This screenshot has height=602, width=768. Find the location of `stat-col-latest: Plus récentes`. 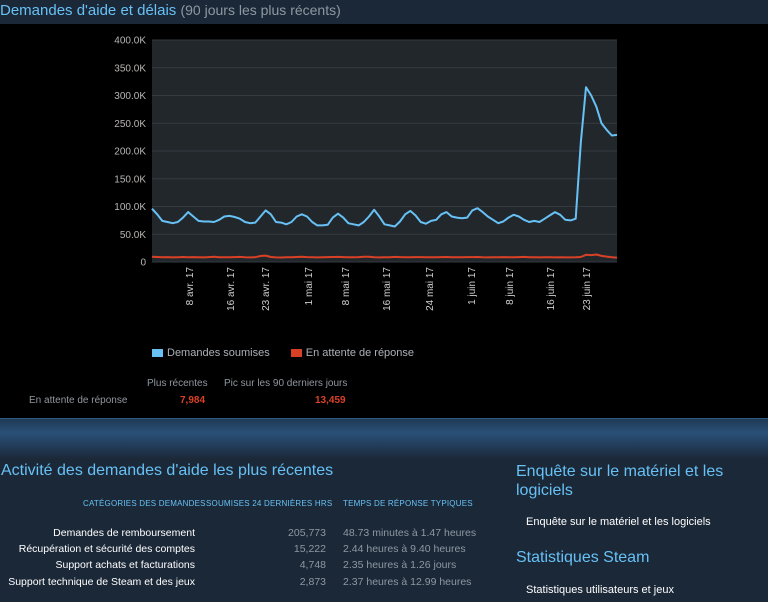

stat-col-latest: Plus récentes is located at coordinates (177, 383).